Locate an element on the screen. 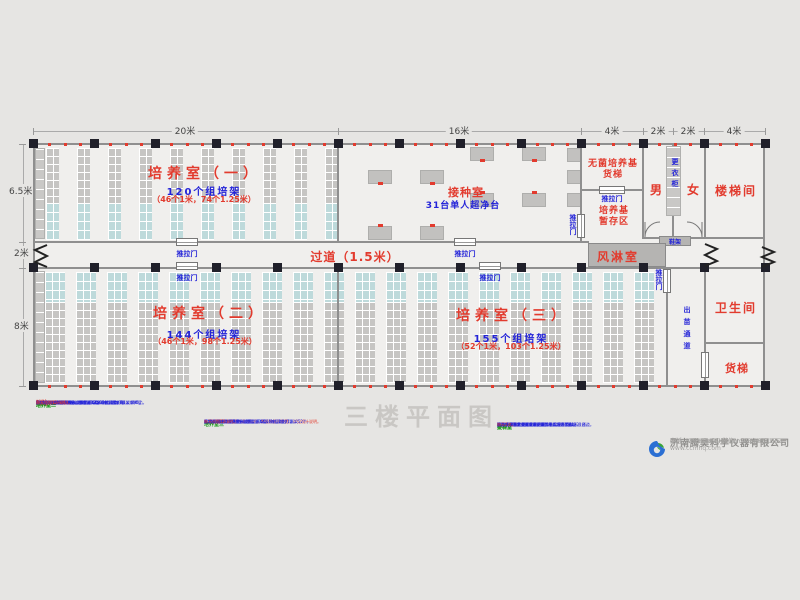  room-label-corridor: 过道（1.5米） is located at coordinates (355, 257).